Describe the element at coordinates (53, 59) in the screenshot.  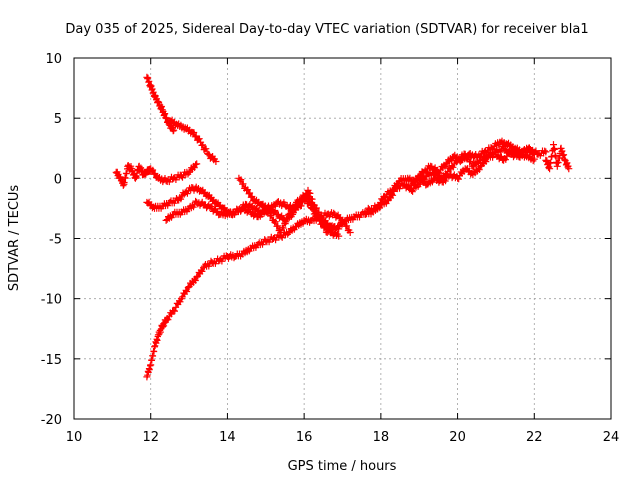
I see `y-tick-label: 10` at that location.